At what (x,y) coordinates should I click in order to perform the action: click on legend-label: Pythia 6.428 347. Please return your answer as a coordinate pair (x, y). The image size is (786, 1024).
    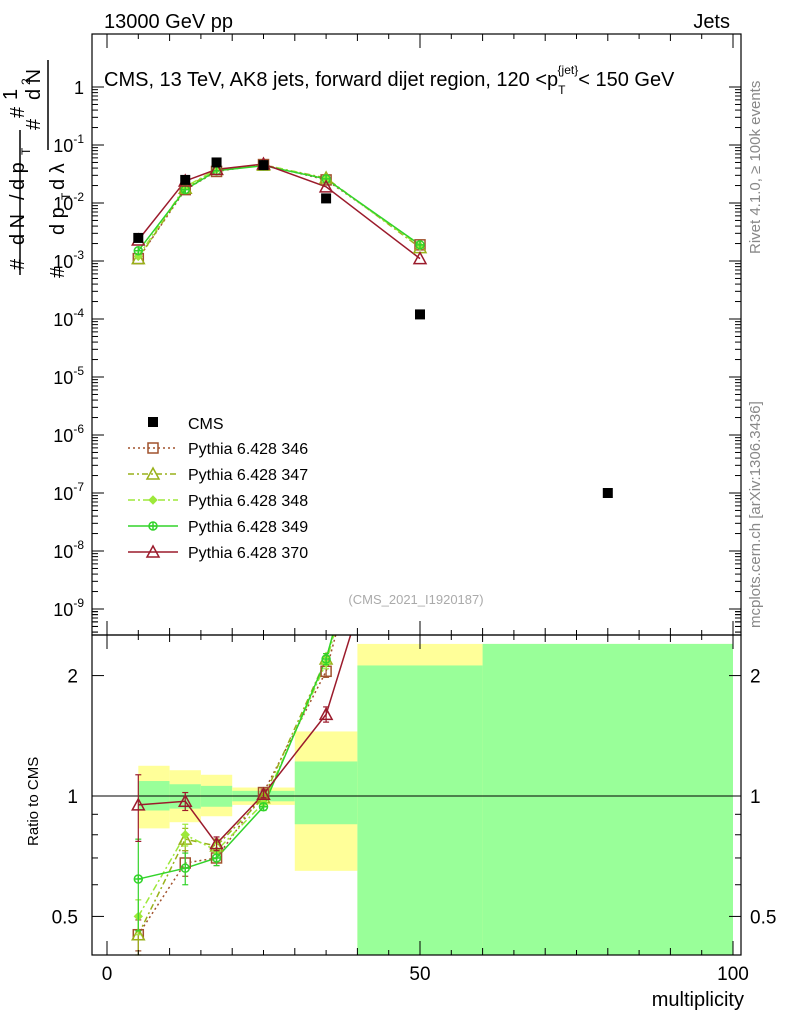
    Looking at the image, I should click on (248, 475).